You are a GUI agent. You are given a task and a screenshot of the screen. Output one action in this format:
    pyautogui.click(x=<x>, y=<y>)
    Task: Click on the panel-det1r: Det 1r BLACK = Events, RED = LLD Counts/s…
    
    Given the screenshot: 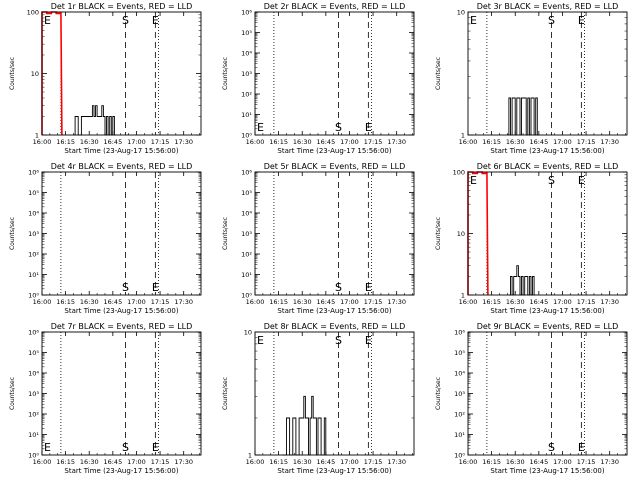 What is the action you would take?
    pyautogui.click(x=105, y=78)
    